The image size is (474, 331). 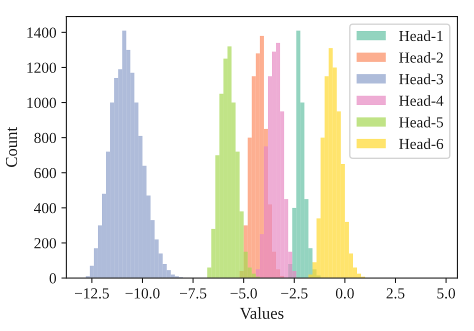 What do you see at coordinates (421, 79) in the screenshot?
I see `legend-label: Head-3` at bounding box center [421, 79].